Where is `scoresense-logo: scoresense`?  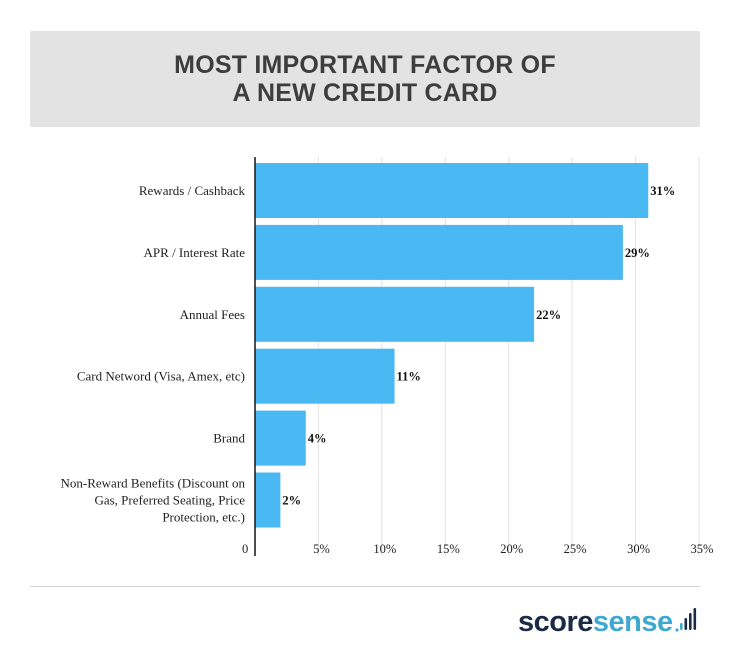 scoresense-logo: scoresense is located at coordinates (607, 622).